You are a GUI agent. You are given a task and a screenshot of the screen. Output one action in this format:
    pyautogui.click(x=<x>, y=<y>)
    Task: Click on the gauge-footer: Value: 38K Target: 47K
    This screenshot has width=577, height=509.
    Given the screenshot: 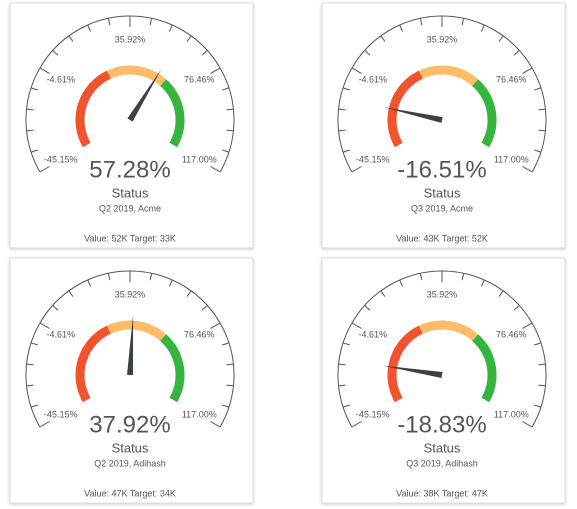 What is the action you would take?
    pyautogui.click(x=442, y=493)
    